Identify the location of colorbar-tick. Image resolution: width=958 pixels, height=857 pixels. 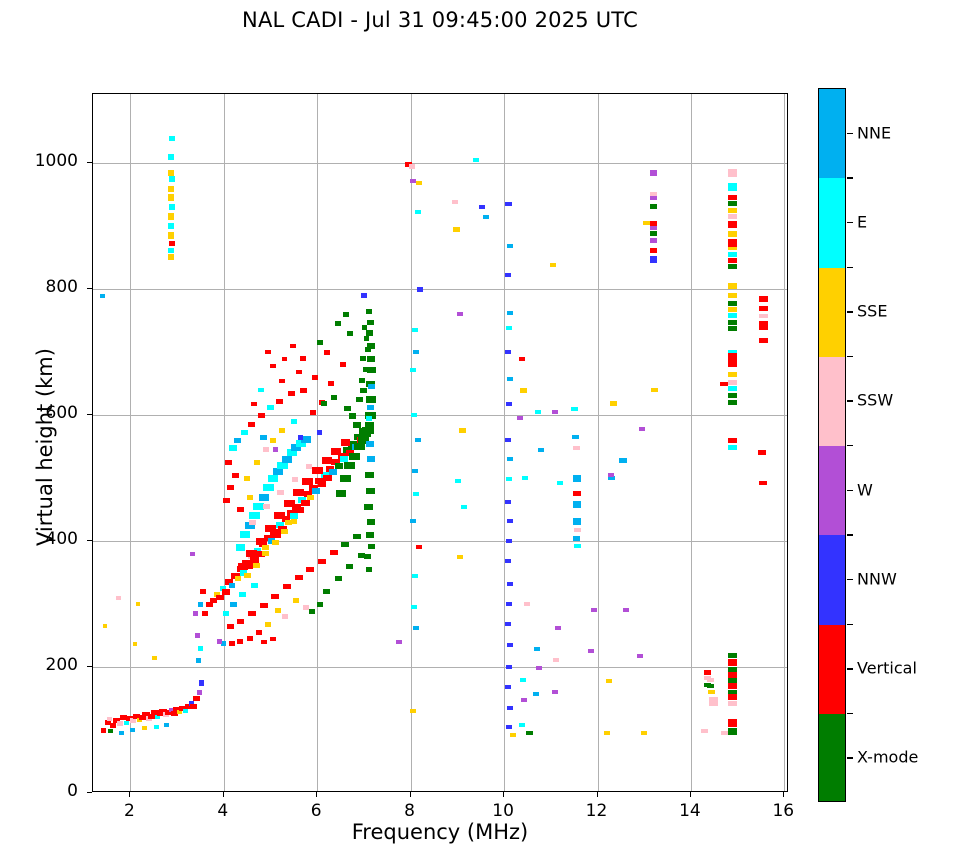
(850, 579).